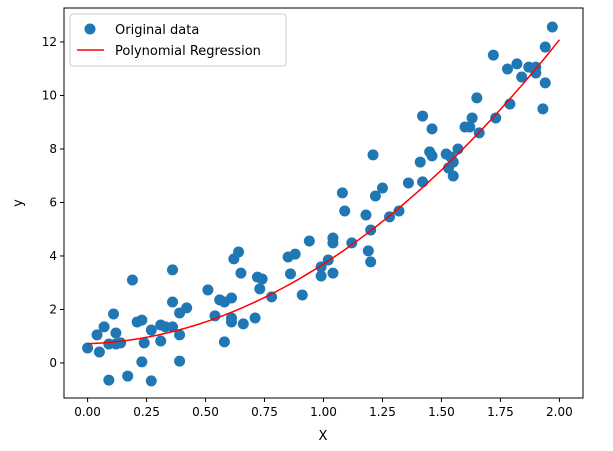 This screenshot has width=613, height=451. What do you see at coordinates (18, 203) in the screenshot?
I see `y-axis-label: y` at bounding box center [18, 203].